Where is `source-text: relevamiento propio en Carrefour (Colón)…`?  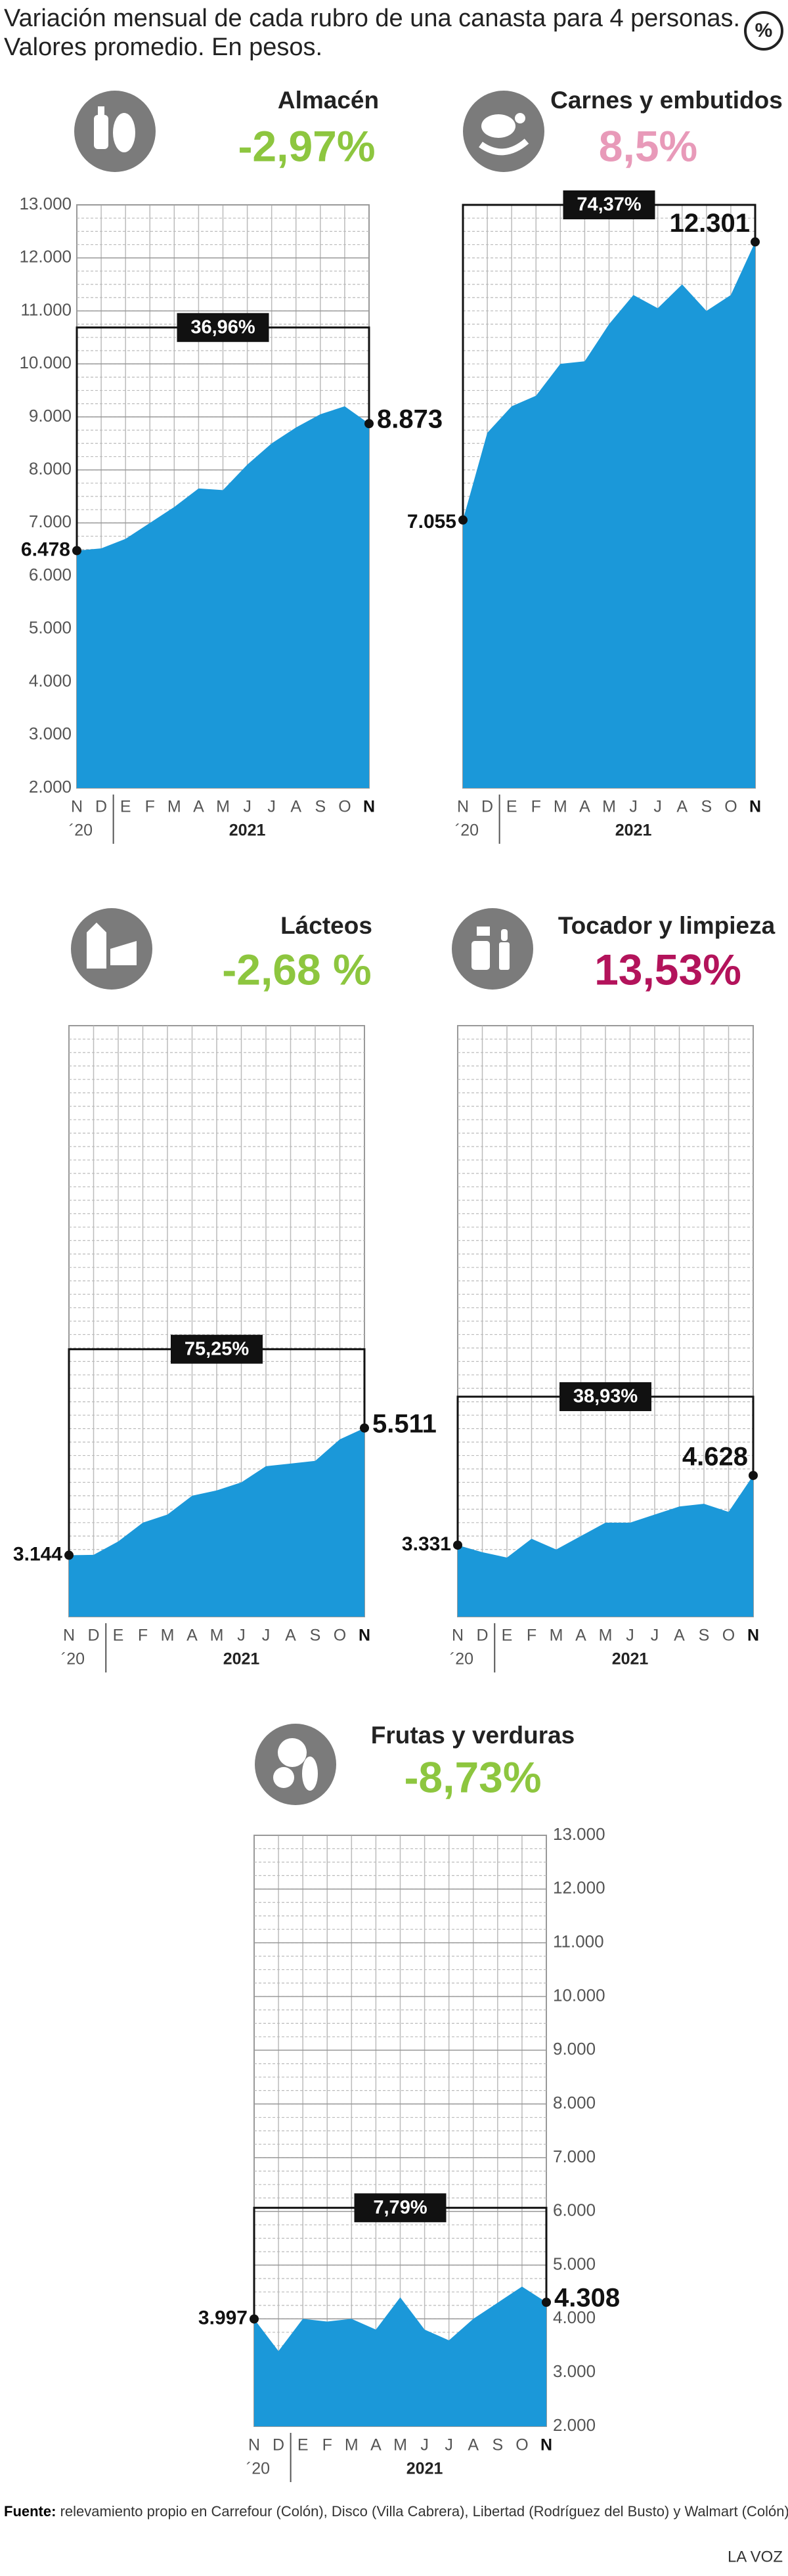 source-text: relevamiento propio en Carrefour (Colón)… is located at coordinates (424, 2512).